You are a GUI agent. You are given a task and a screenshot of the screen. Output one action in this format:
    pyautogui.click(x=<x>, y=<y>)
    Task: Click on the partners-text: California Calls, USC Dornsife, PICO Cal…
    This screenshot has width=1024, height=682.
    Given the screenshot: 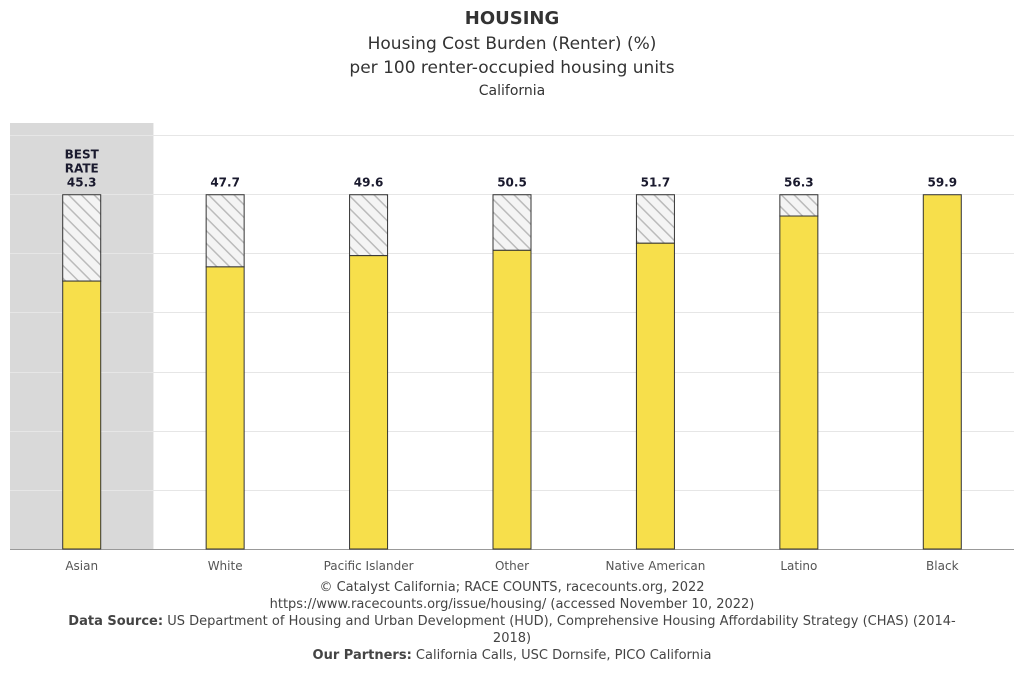 What is the action you would take?
    pyautogui.click(x=563, y=655)
    